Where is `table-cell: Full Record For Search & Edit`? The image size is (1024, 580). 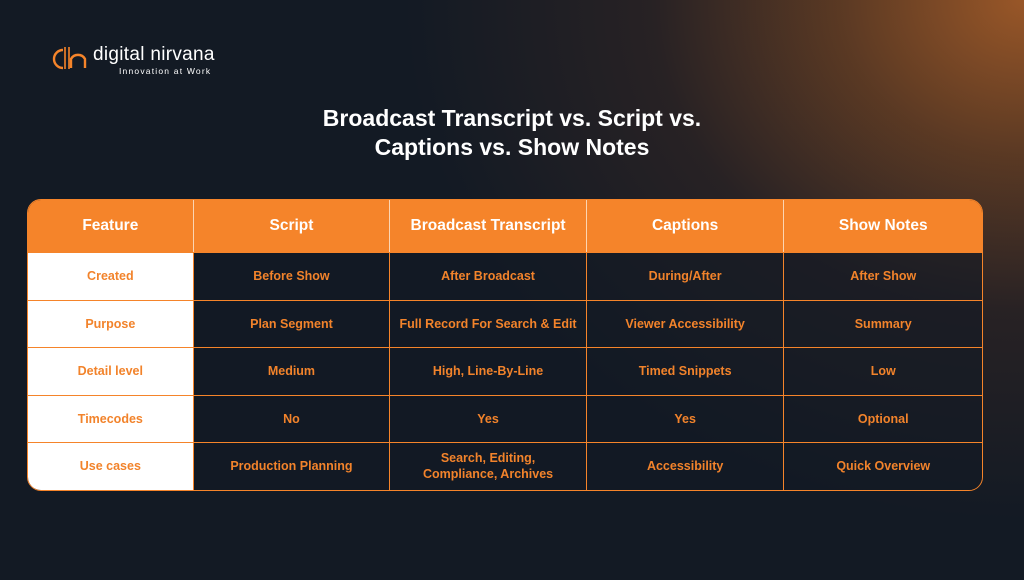
table-cell: Full Record For Search & Edit is located at coordinates (488, 323).